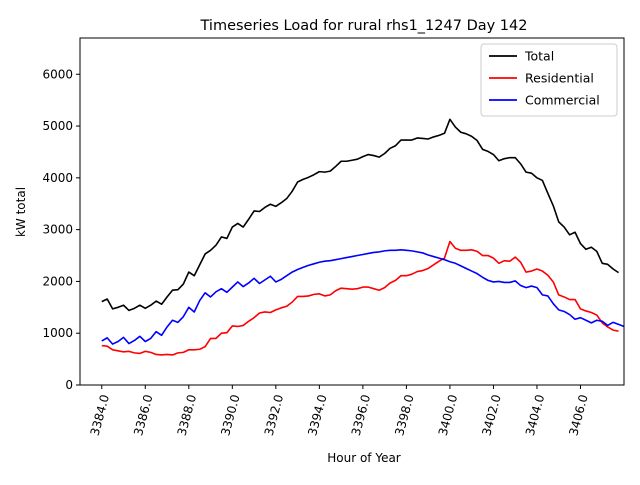 Image resolution: width=640 pixels, height=485 pixels. Describe the element at coordinates (57, 126) in the screenshot. I see `y-tick-label: 5000` at that location.